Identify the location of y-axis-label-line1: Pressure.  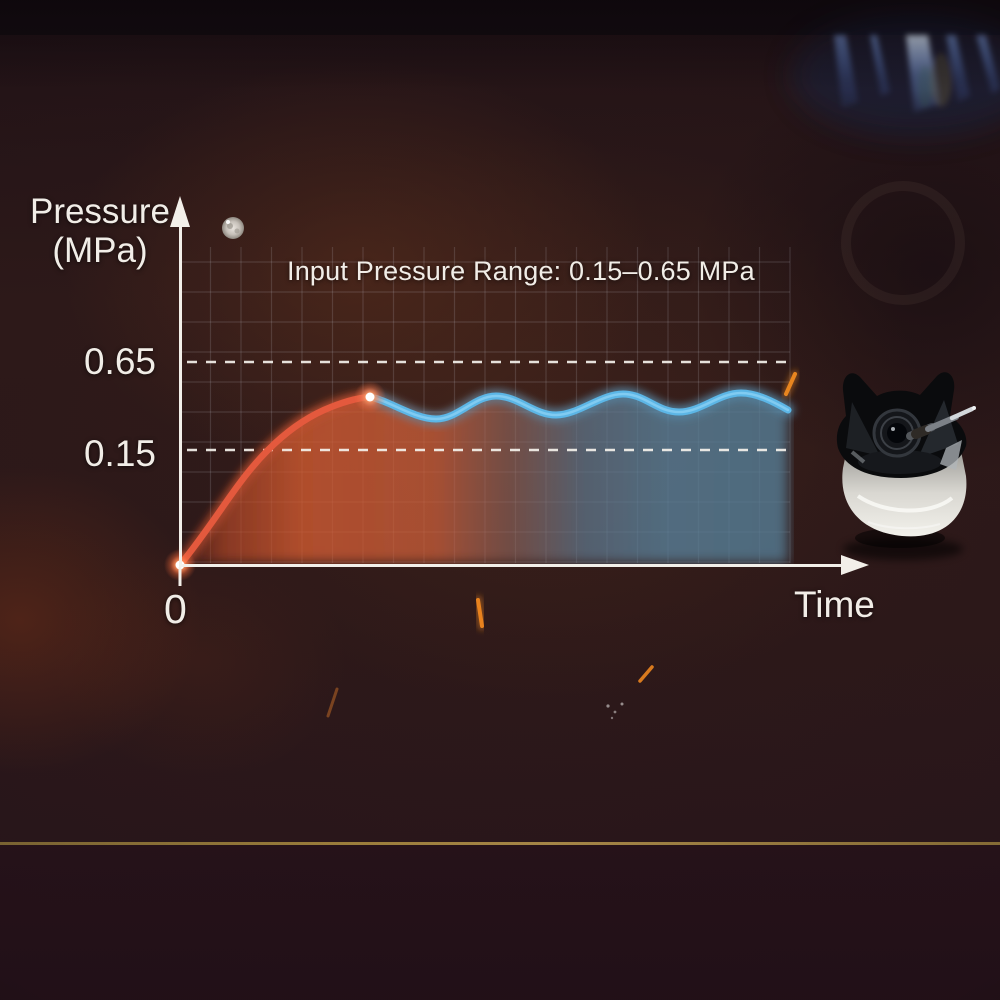
(100, 211).